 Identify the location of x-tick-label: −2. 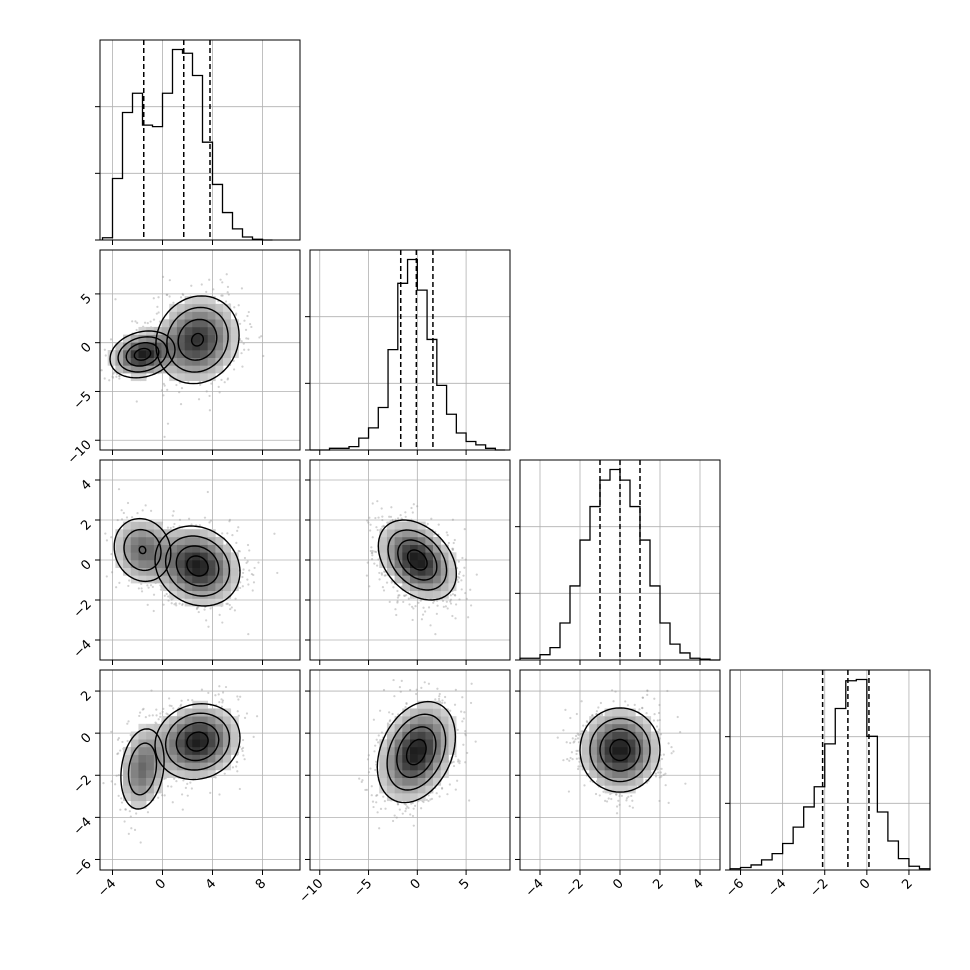
(819, 888).